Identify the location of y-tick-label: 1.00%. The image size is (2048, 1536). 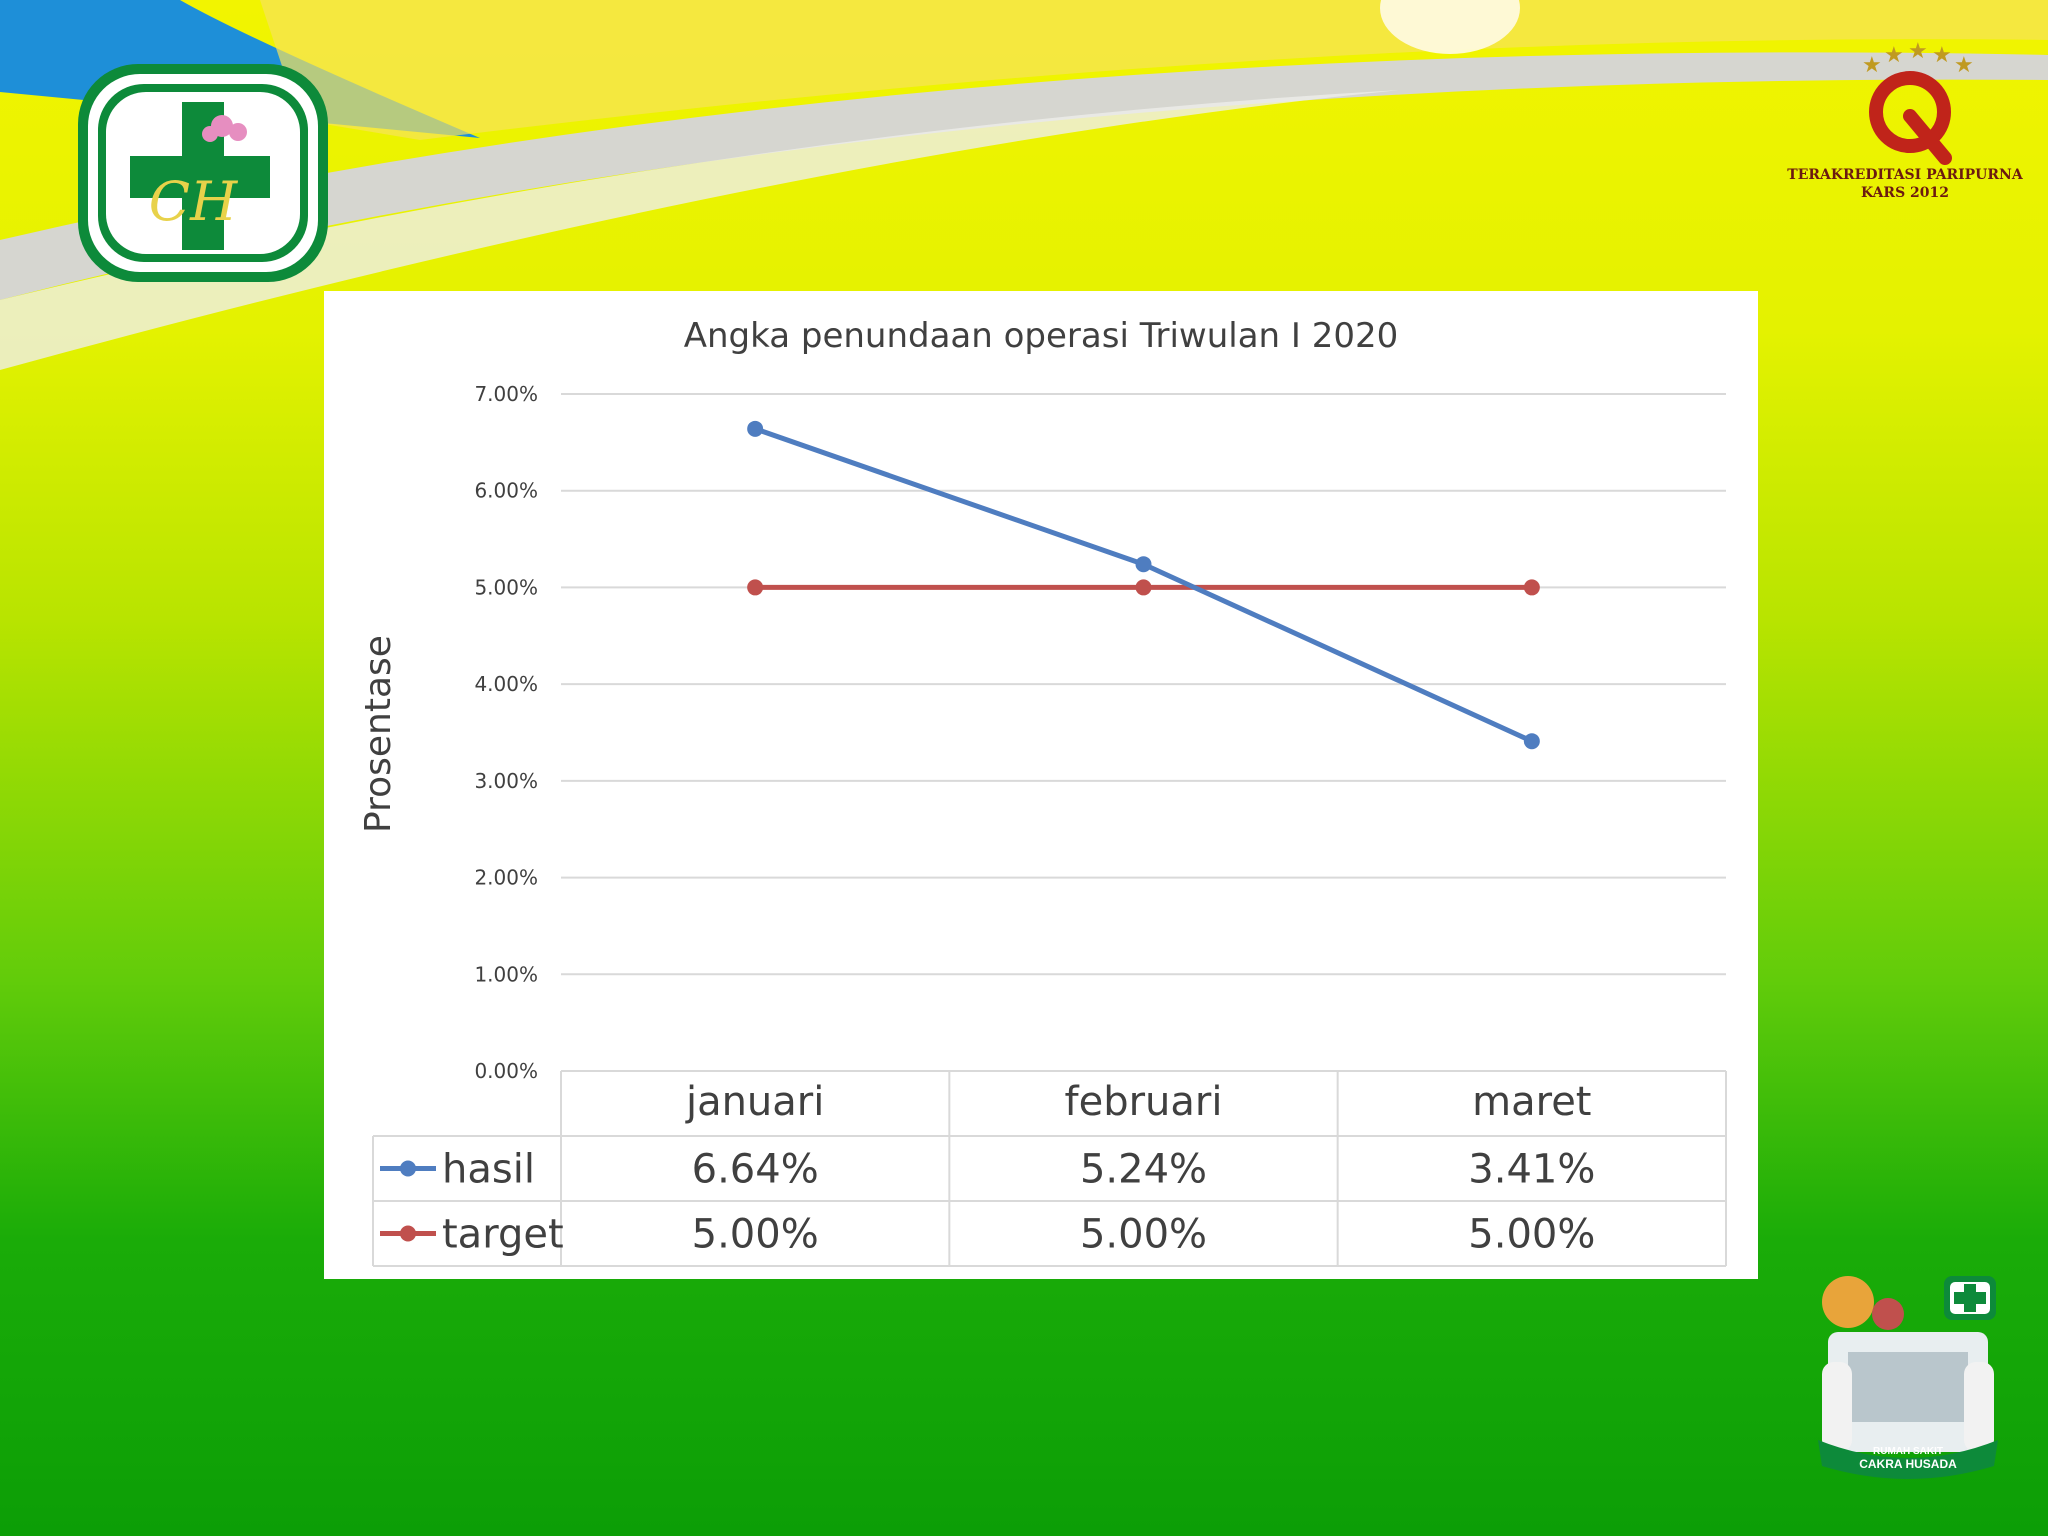
(506, 974).